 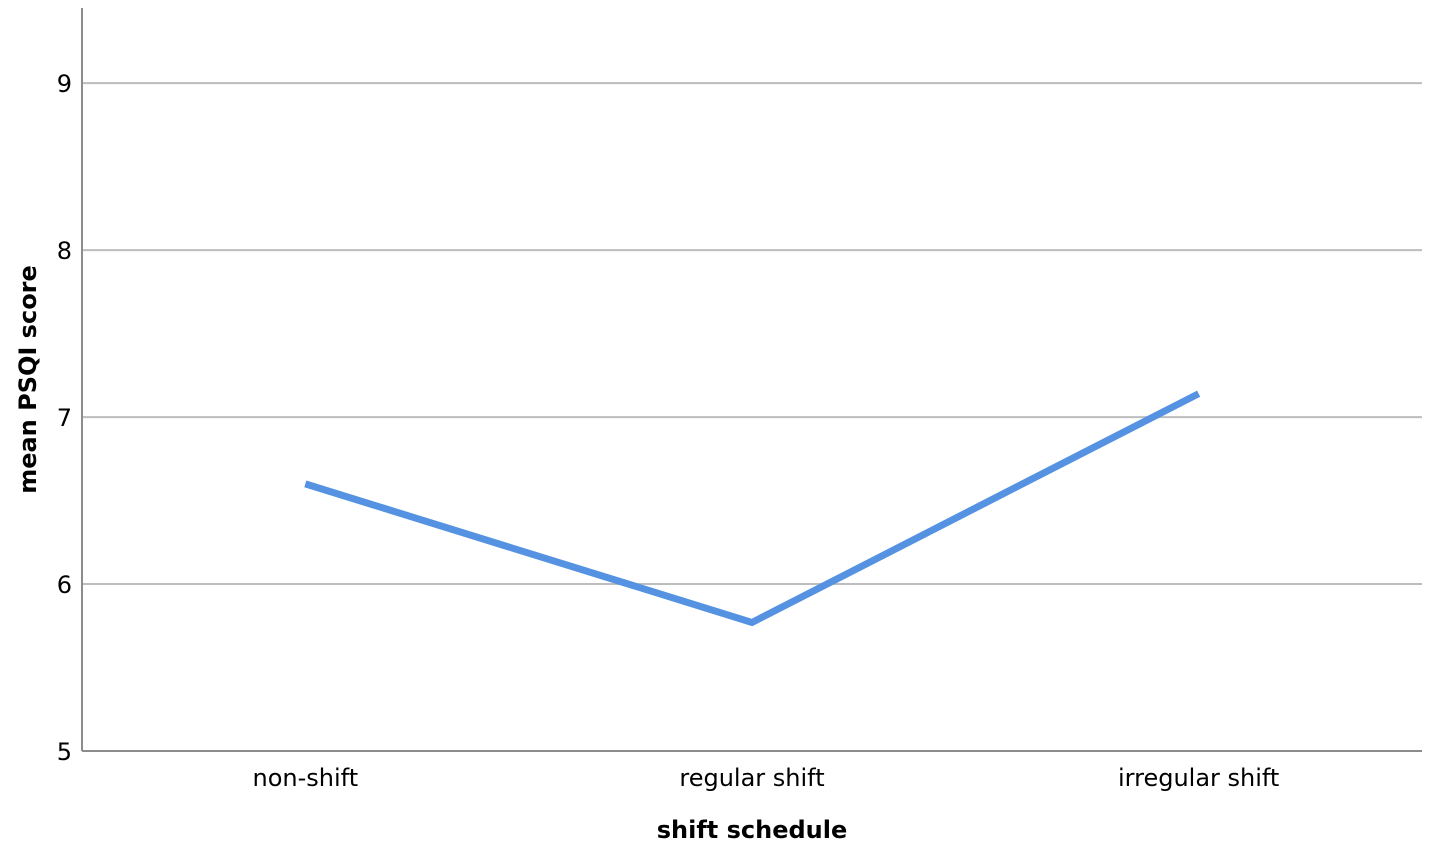 I want to click on y-tick-label: 5, so click(x=64, y=752).